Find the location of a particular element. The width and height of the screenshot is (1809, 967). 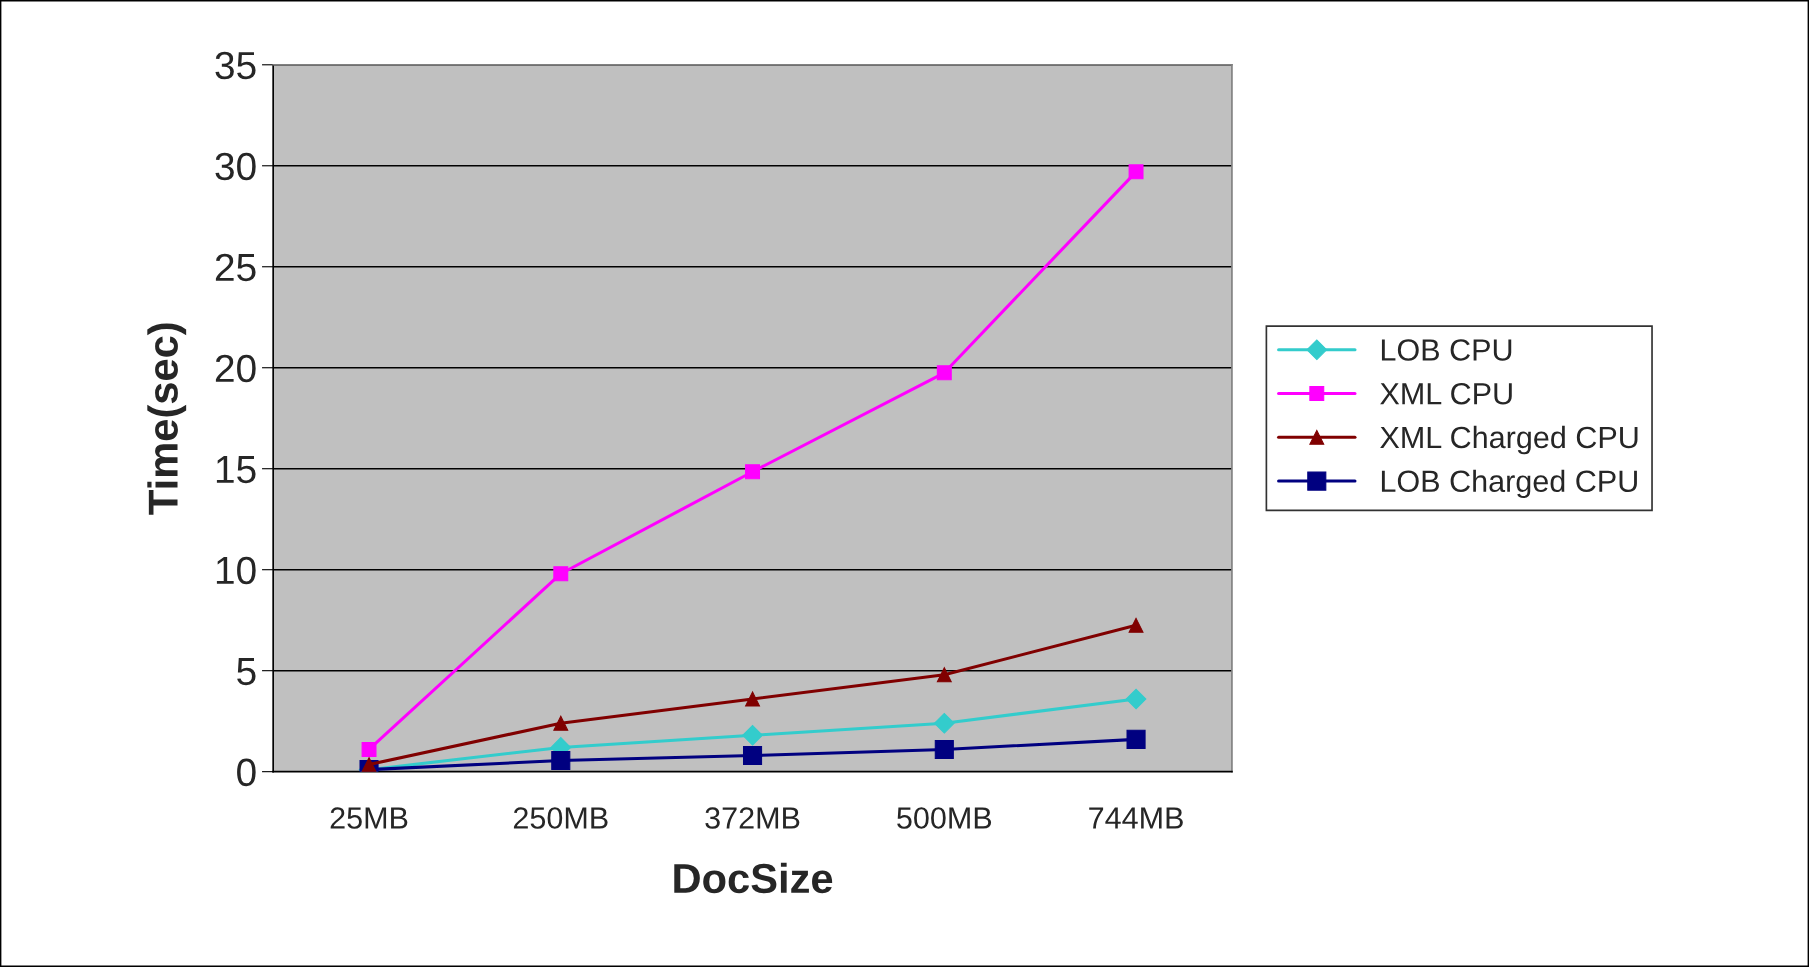

y-tick-label: 10 is located at coordinates (236, 570).